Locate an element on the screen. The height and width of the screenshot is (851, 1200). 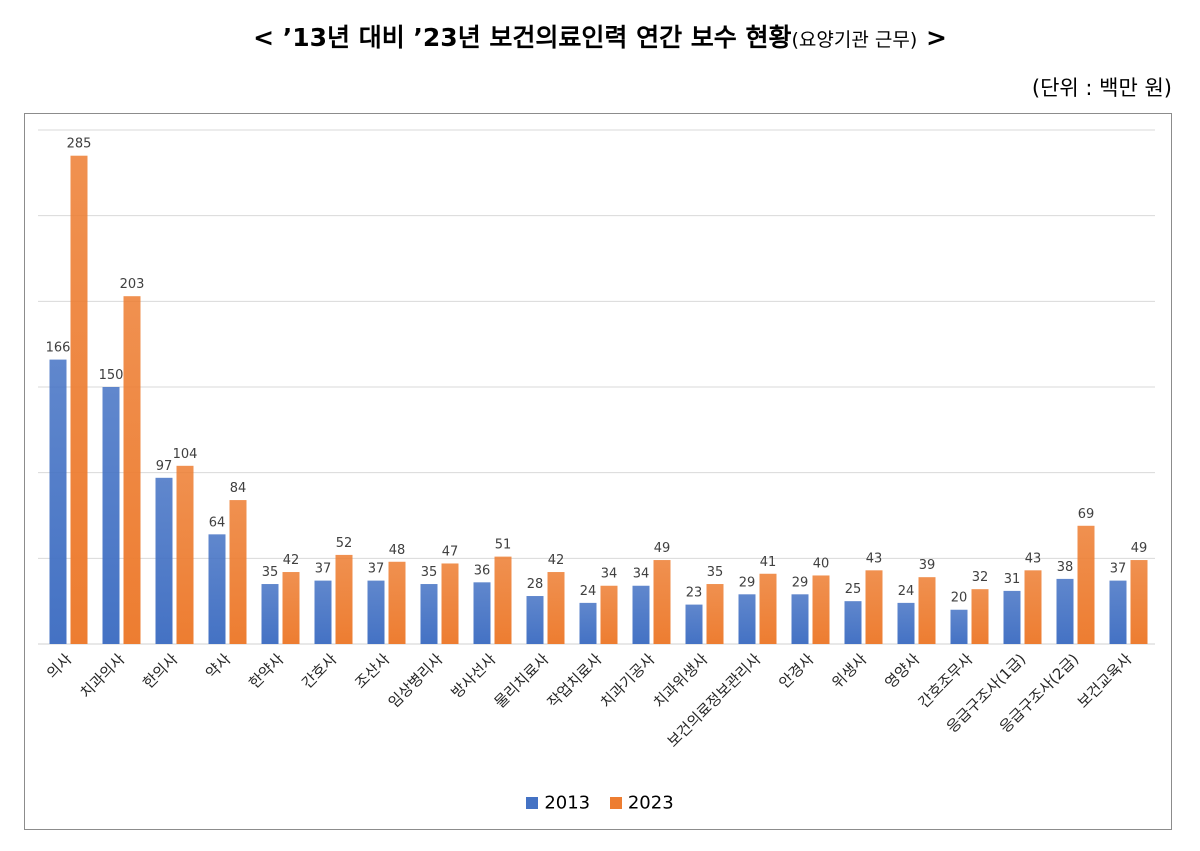
category-label: 임상병리사 is located at coordinates (416, 681).